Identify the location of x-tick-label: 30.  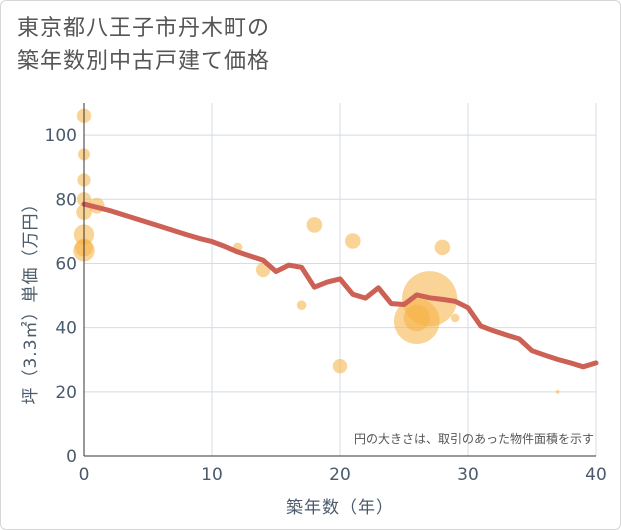
(468, 475).